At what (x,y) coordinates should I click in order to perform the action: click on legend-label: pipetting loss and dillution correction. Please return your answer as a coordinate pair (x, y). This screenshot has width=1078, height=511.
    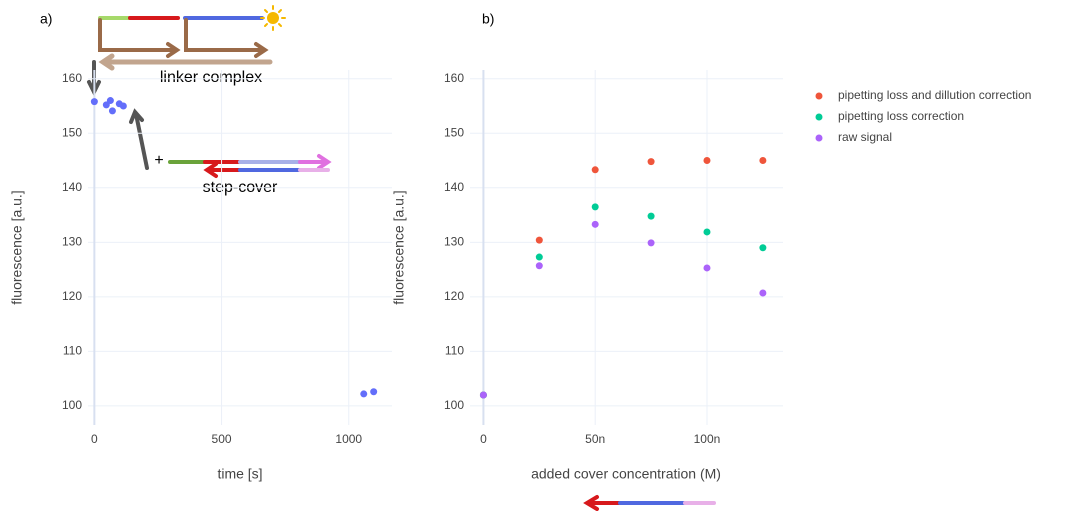
    Looking at the image, I should click on (934, 95).